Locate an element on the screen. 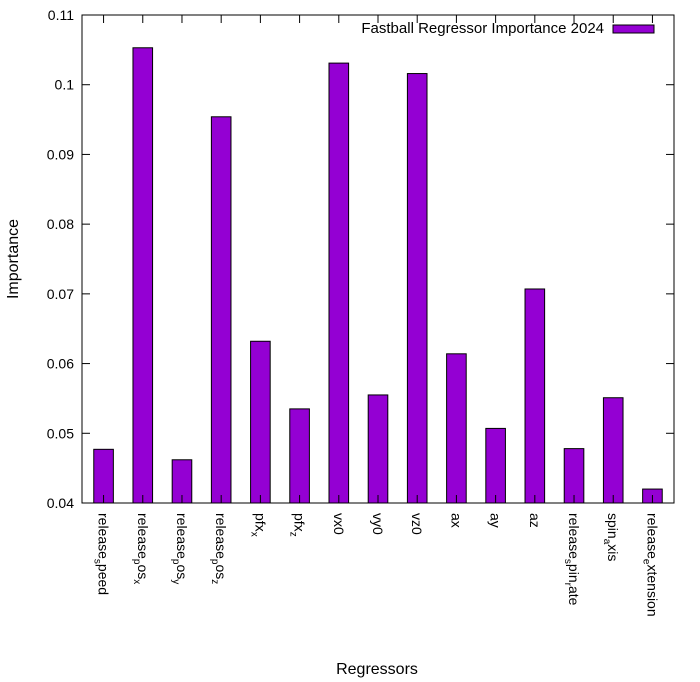 The width and height of the screenshot is (700, 682). x-tick-label: releaseposy is located at coordinates (180, 548).